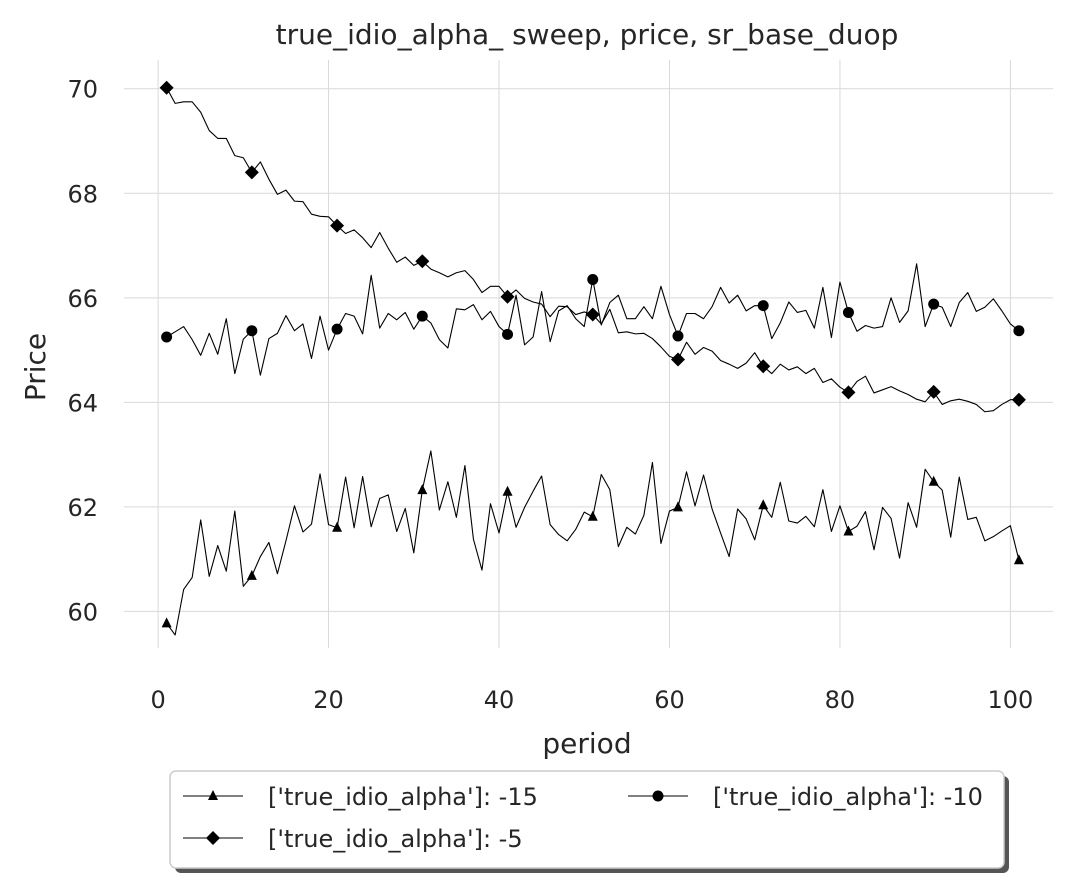  What do you see at coordinates (82, 90) in the screenshot?
I see `y-tick-label: 70` at bounding box center [82, 90].